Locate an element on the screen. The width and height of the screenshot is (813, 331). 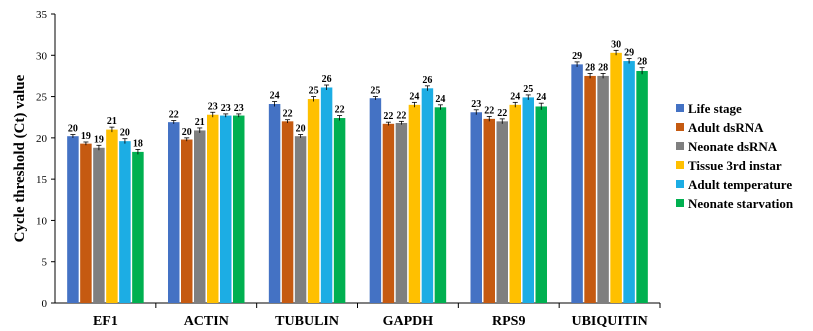
y-tick-label: 5 is located at coordinates (45, 263).